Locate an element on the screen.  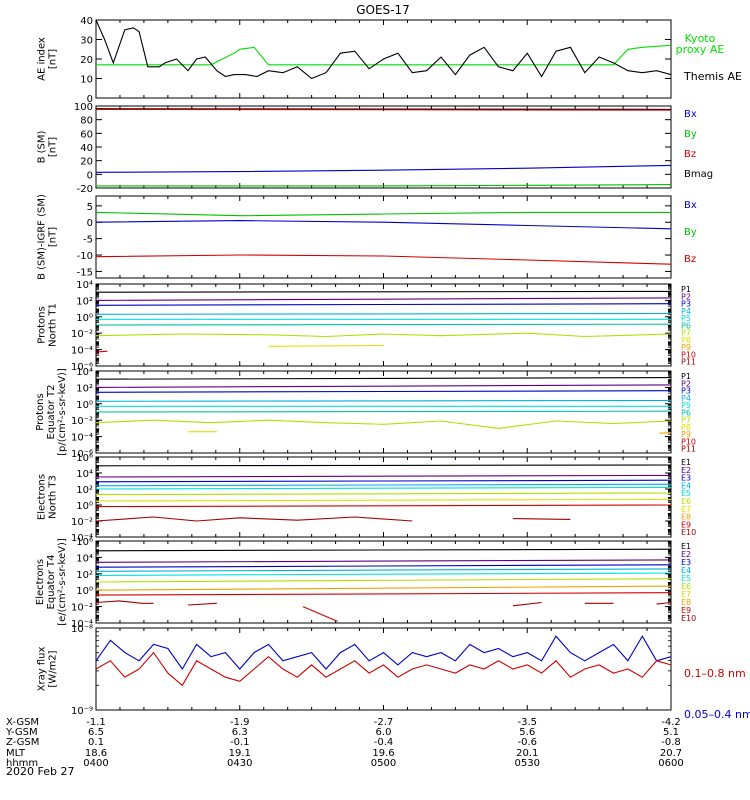
legend-entry: P5 is located at coordinates (686, 318).